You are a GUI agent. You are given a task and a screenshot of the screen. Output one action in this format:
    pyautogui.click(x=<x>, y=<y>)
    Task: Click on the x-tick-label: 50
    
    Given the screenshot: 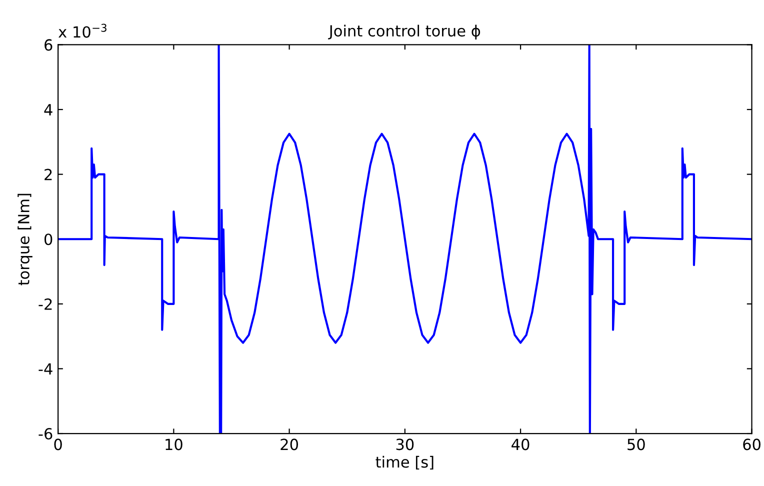 What is the action you would take?
    pyautogui.click(x=636, y=444)
    